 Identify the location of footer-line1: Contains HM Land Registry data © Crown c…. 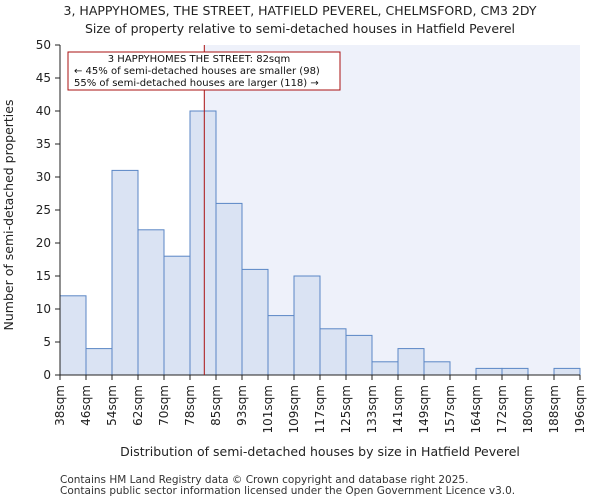
(264, 480).